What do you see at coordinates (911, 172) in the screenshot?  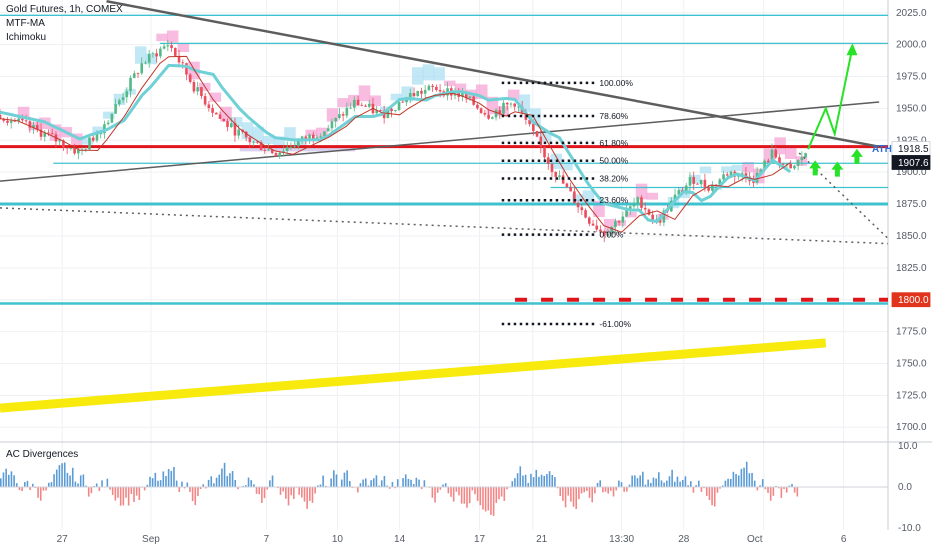 I see `price-tick-5: 1900.0` at bounding box center [911, 172].